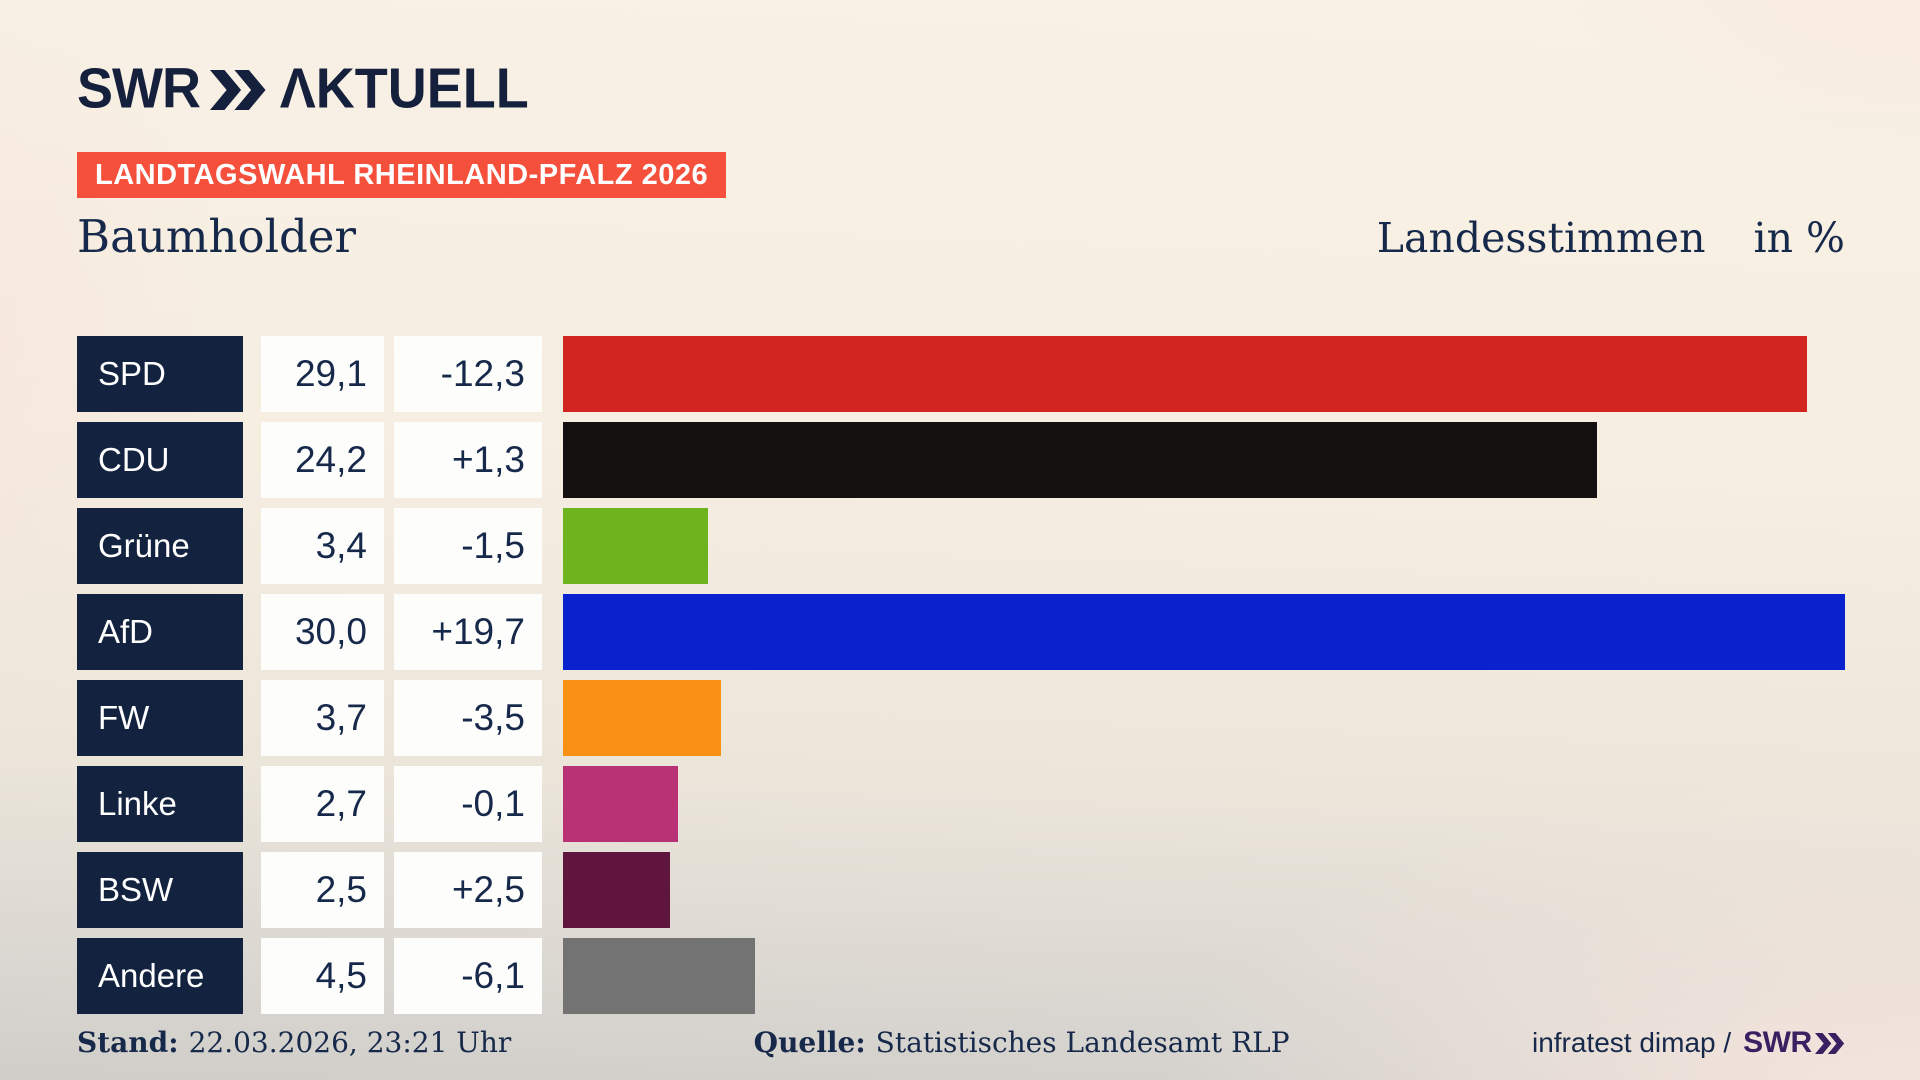 Image resolution: width=1920 pixels, height=1080 pixels. What do you see at coordinates (1799, 238) in the screenshot?
I see `vote-unit-text: in %` at bounding box center [1799, 238].